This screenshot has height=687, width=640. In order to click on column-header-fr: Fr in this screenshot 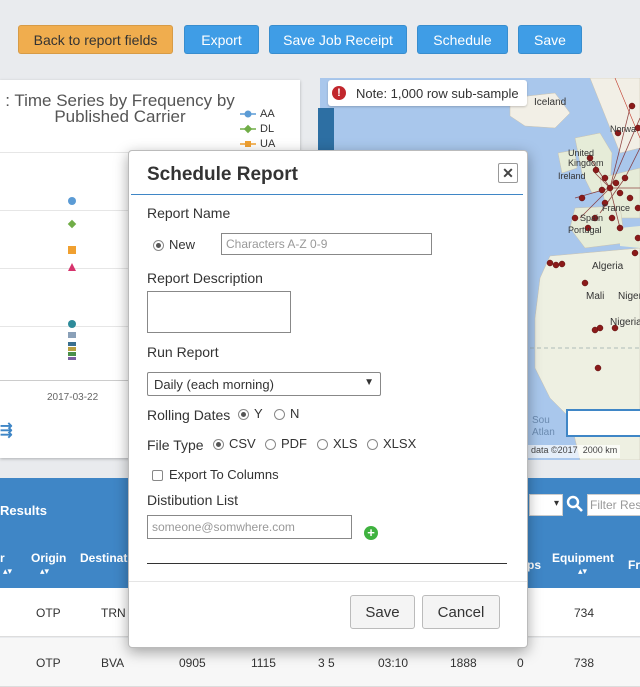, I will do `click(634, 565)`.